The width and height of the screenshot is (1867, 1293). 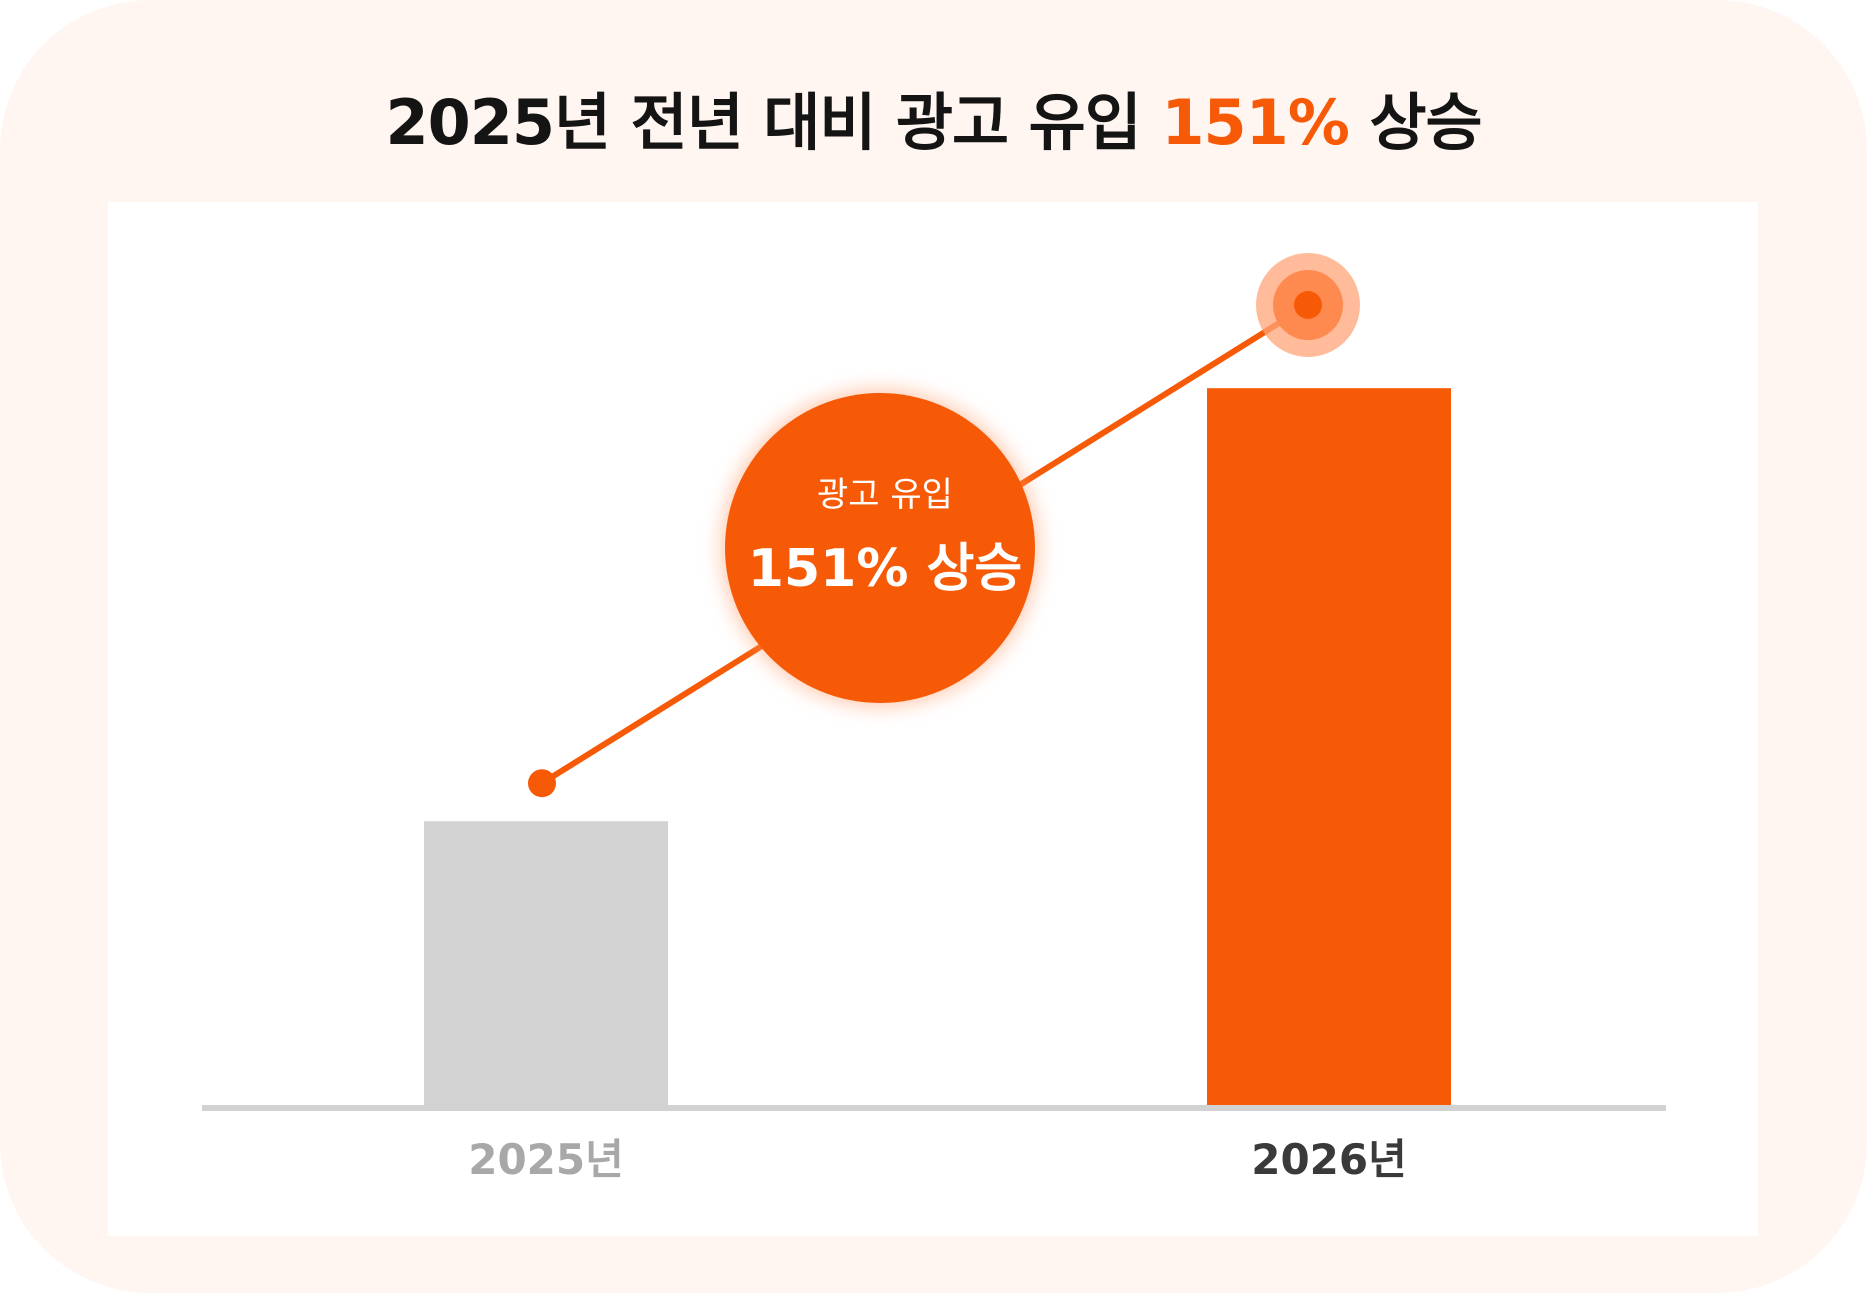 What do you see at coordinates (773, 122) in the screenshot?
I see `title-prefix: 2025년 전년 대비 광고 유입` at bounding box center [773, 122].